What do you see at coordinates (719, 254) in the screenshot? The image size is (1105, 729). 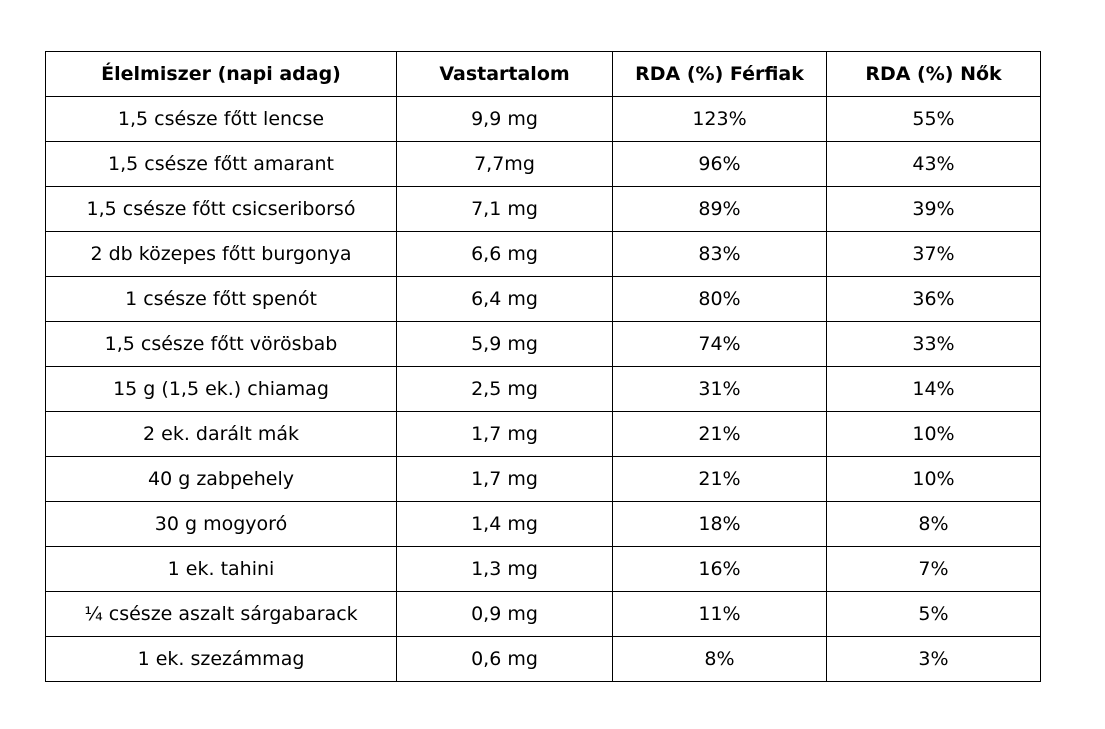 I see `cell-rda-men: 83%` at bounding box center [719, 254].